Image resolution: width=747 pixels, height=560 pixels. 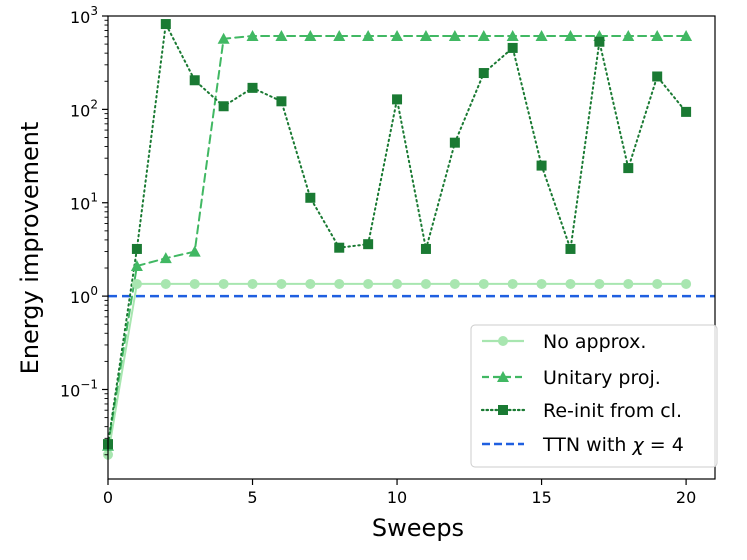 I want to click on legend-label-reinit: Re-init from cl., so click(x=612, y=411).